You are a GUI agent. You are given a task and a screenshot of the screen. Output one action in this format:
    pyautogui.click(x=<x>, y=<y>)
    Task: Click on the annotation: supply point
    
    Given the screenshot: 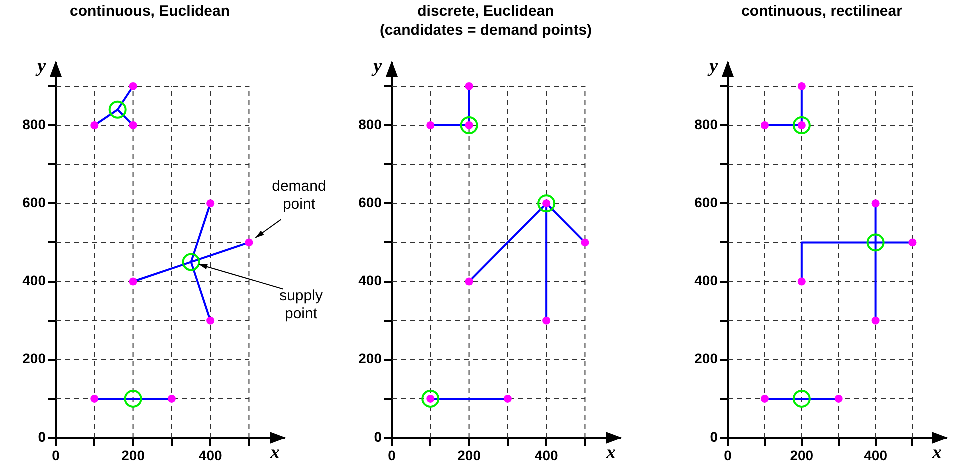 What is the action you would take?
    pyautogui.click(x=302, y=304)
    